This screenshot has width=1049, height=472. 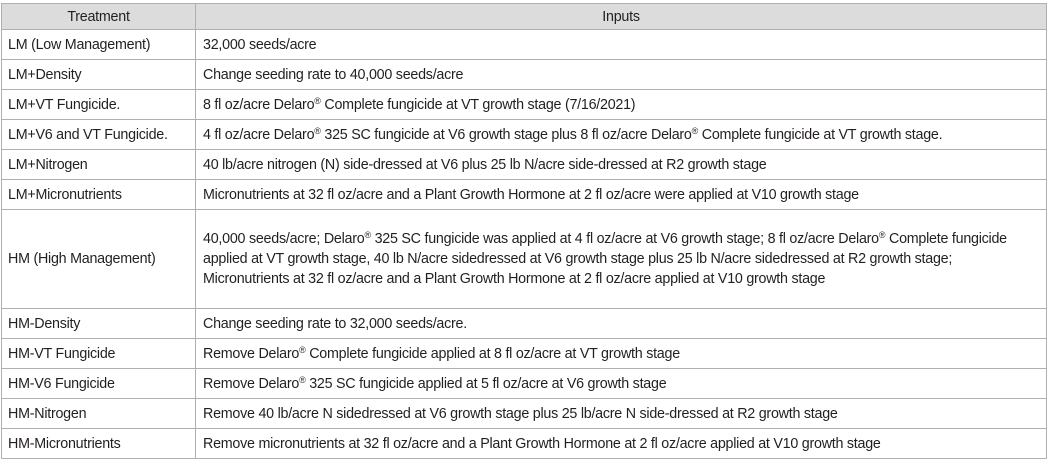 What do you see at coordinates (621, 16) in the screenshot?
I see `column-header-inputs: Inputs` at bounding box center [621, 16].